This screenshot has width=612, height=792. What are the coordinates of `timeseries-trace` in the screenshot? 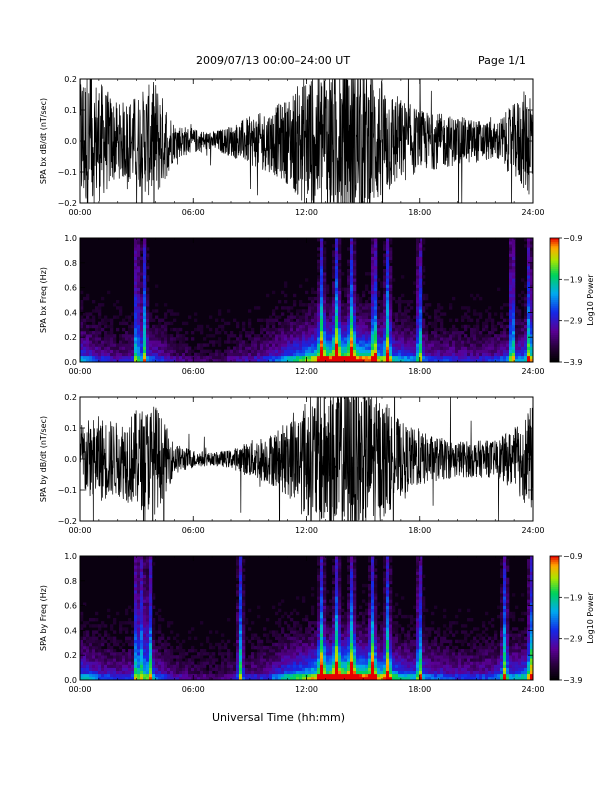 It's located at (306, 141).